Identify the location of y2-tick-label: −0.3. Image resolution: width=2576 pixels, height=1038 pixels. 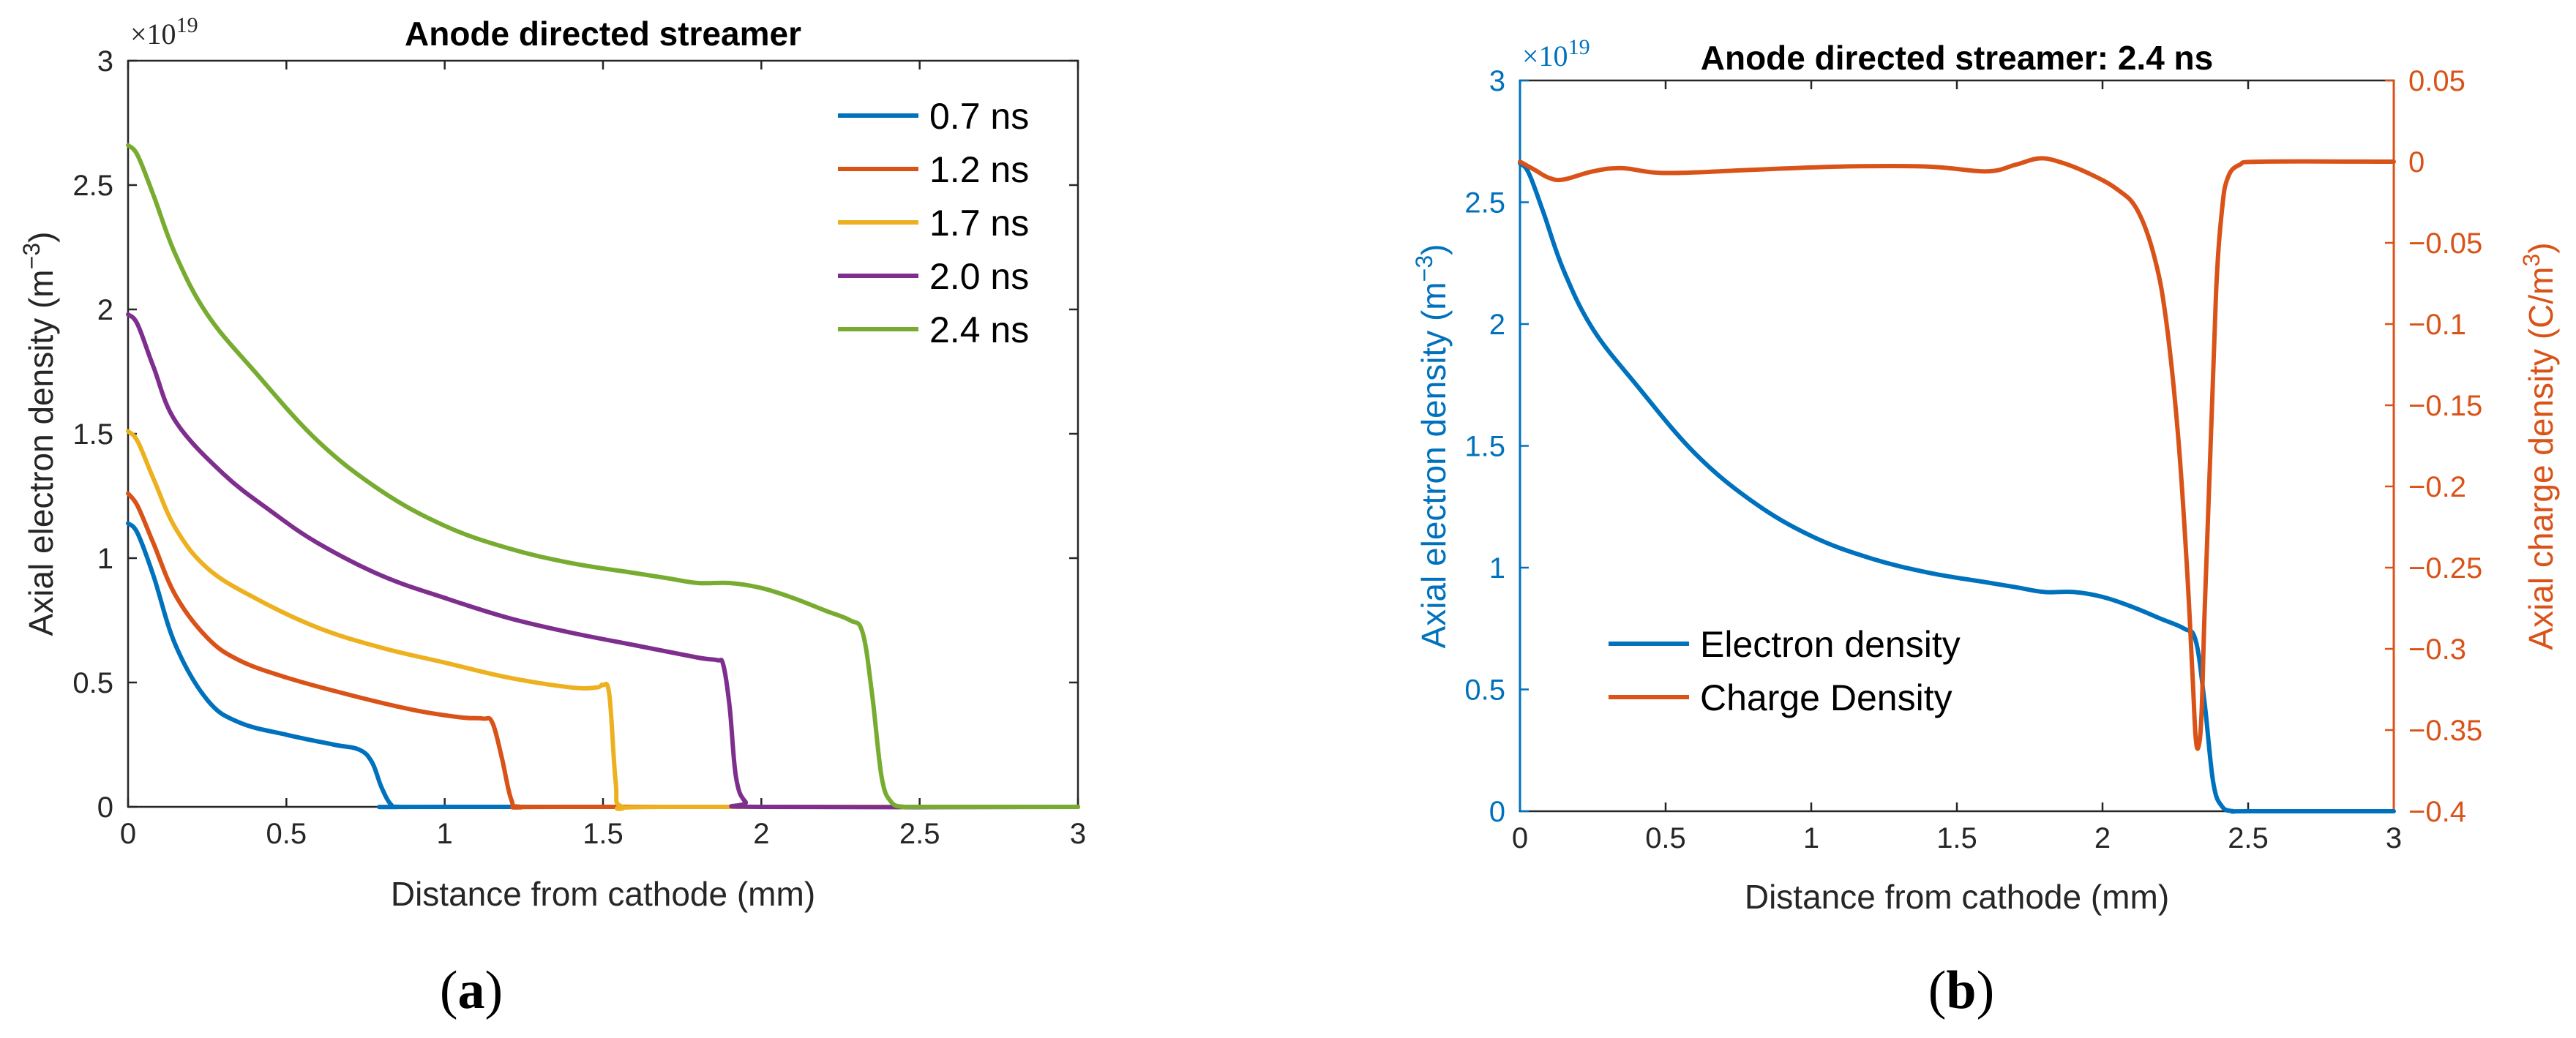
(2437, 649).